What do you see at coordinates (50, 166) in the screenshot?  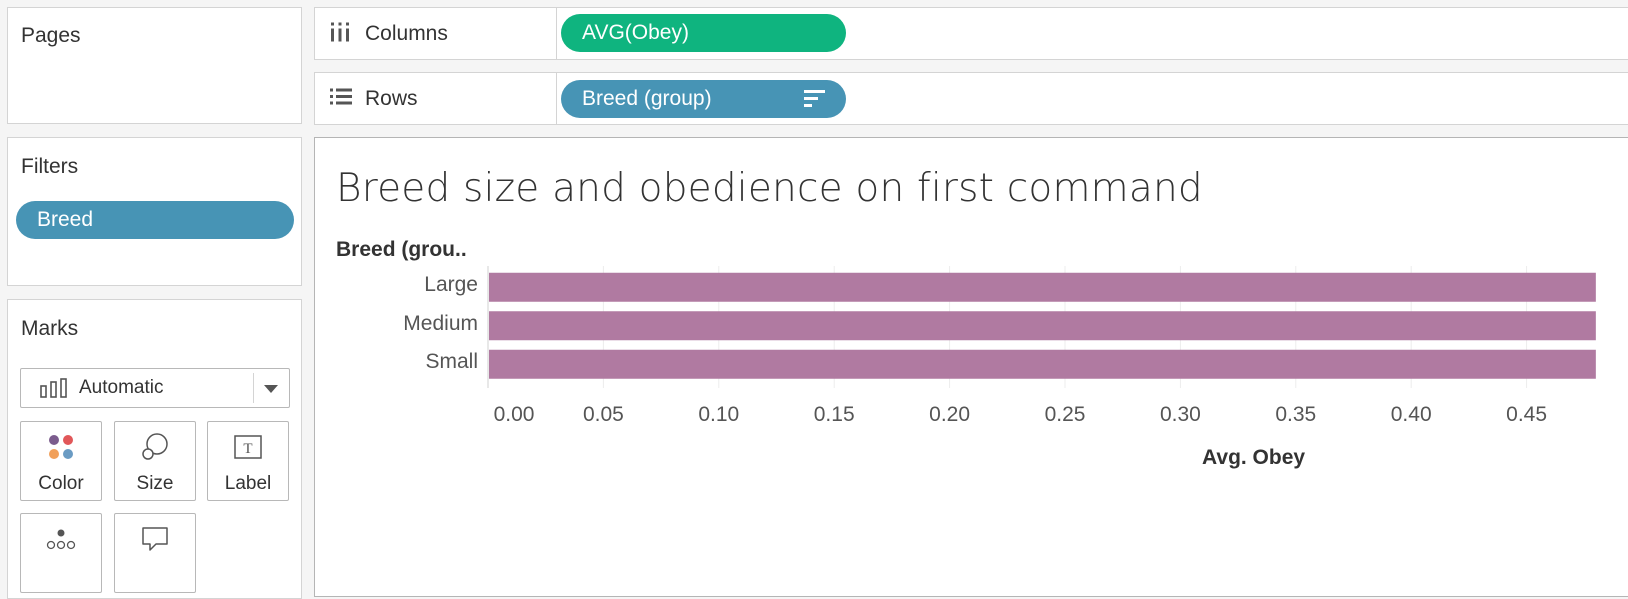 I see `filters-title: Filters` at bounding box center [50, 166].